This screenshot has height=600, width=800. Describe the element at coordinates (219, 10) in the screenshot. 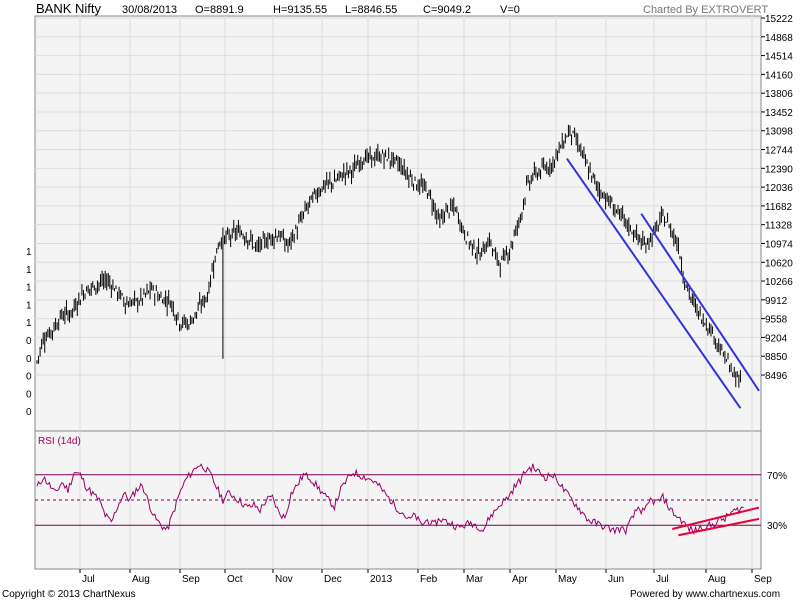

I see `open-value: O=8891.9` at that location.